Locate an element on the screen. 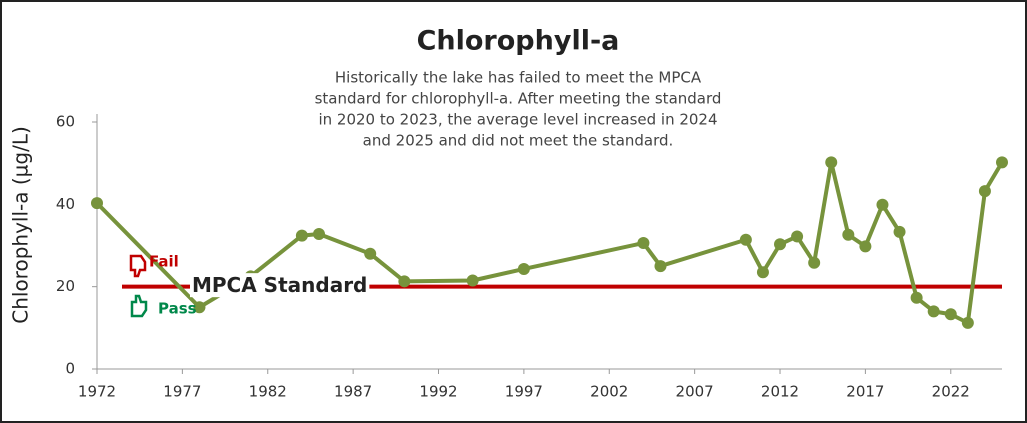  reference-label: MPCA Standard is located at coordinates (279, 285).